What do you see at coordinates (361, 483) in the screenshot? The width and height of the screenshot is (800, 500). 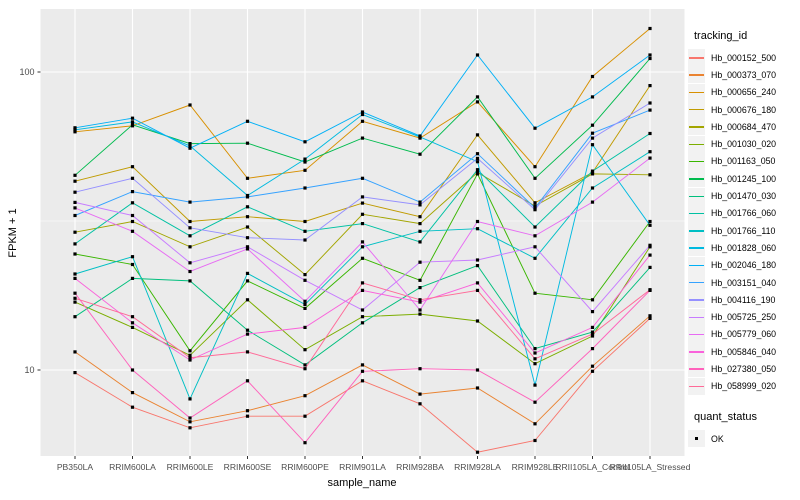 I see `x-axis-title: sample_name` at bounding box center [361, 483].